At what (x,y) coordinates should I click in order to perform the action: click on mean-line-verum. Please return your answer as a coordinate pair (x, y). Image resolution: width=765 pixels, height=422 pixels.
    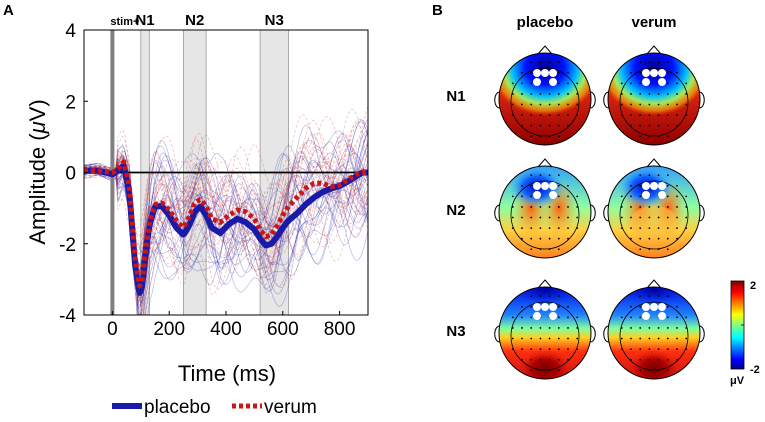
    Looking at the image, I should click on (226, 224).